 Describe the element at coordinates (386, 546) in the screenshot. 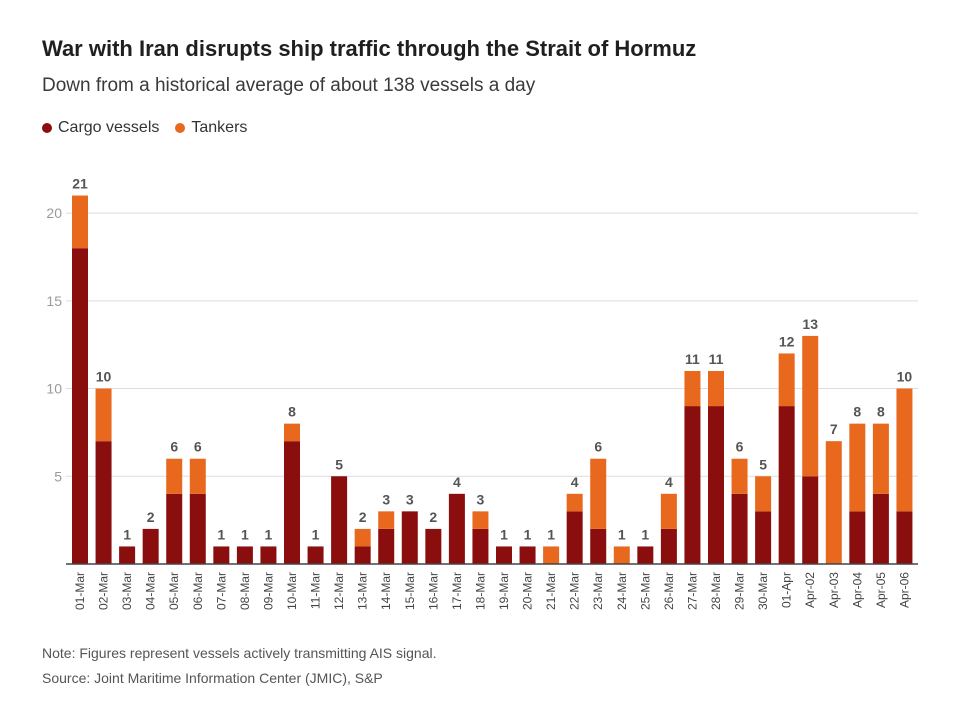

I see `bar-cargo-14-Mar` at that location.